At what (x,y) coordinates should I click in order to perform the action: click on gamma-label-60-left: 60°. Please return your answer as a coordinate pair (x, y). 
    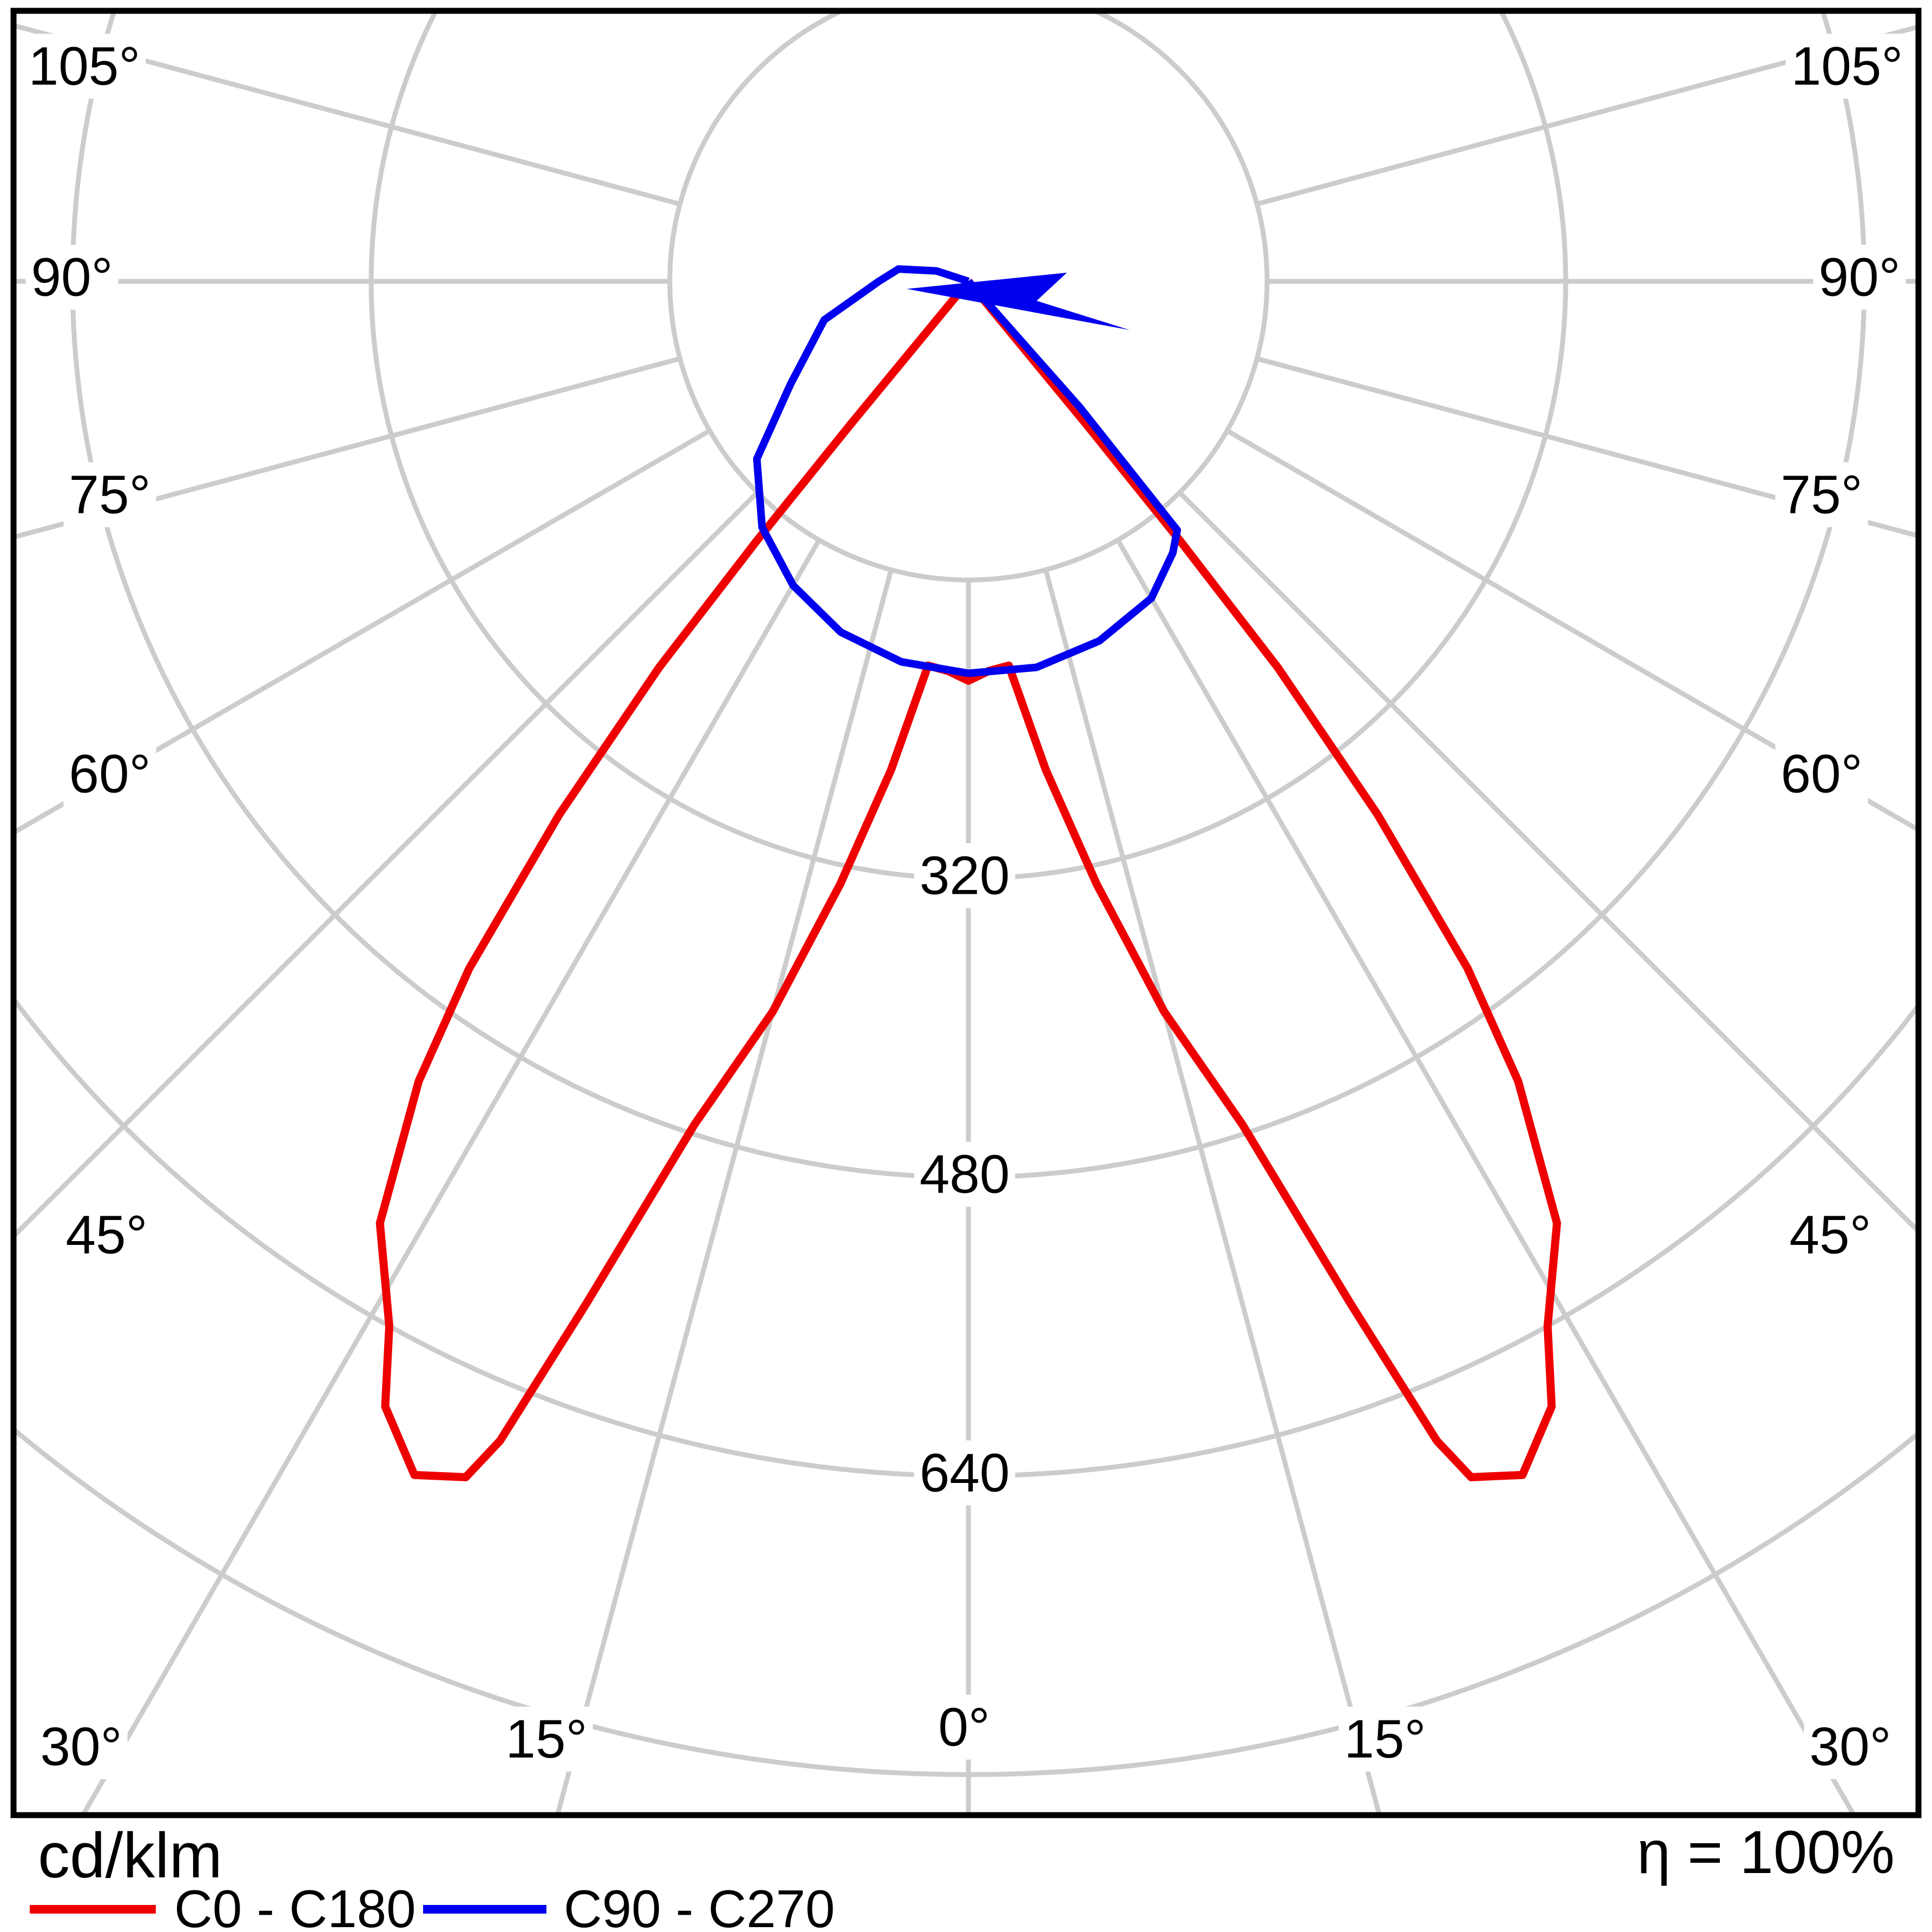
    Looking at the image, I should click on (110, 773).